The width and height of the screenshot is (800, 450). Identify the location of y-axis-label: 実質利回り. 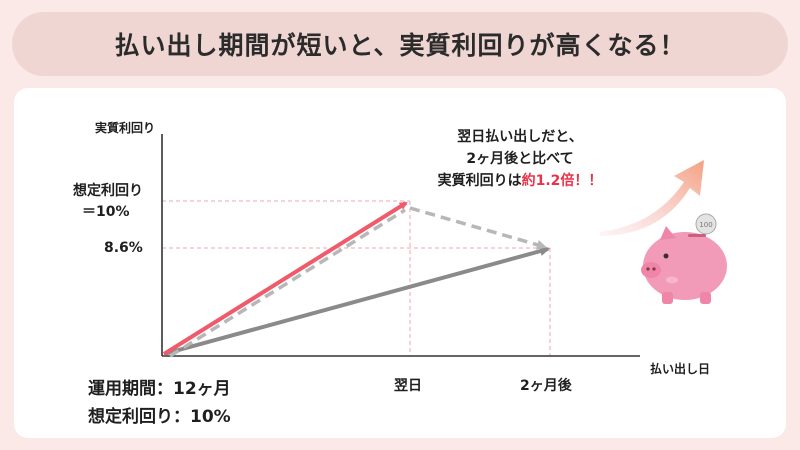
(125, 128).